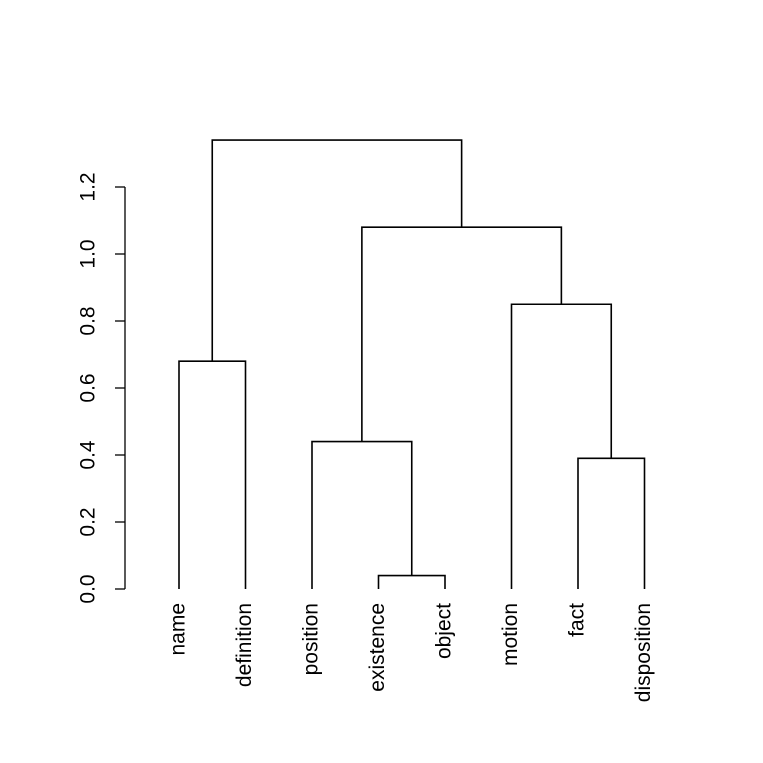  What do you see at coordinates (88, 186) in the screenshot?
I see `y-tick-label: 1.2` at bounding box center [88, 186].